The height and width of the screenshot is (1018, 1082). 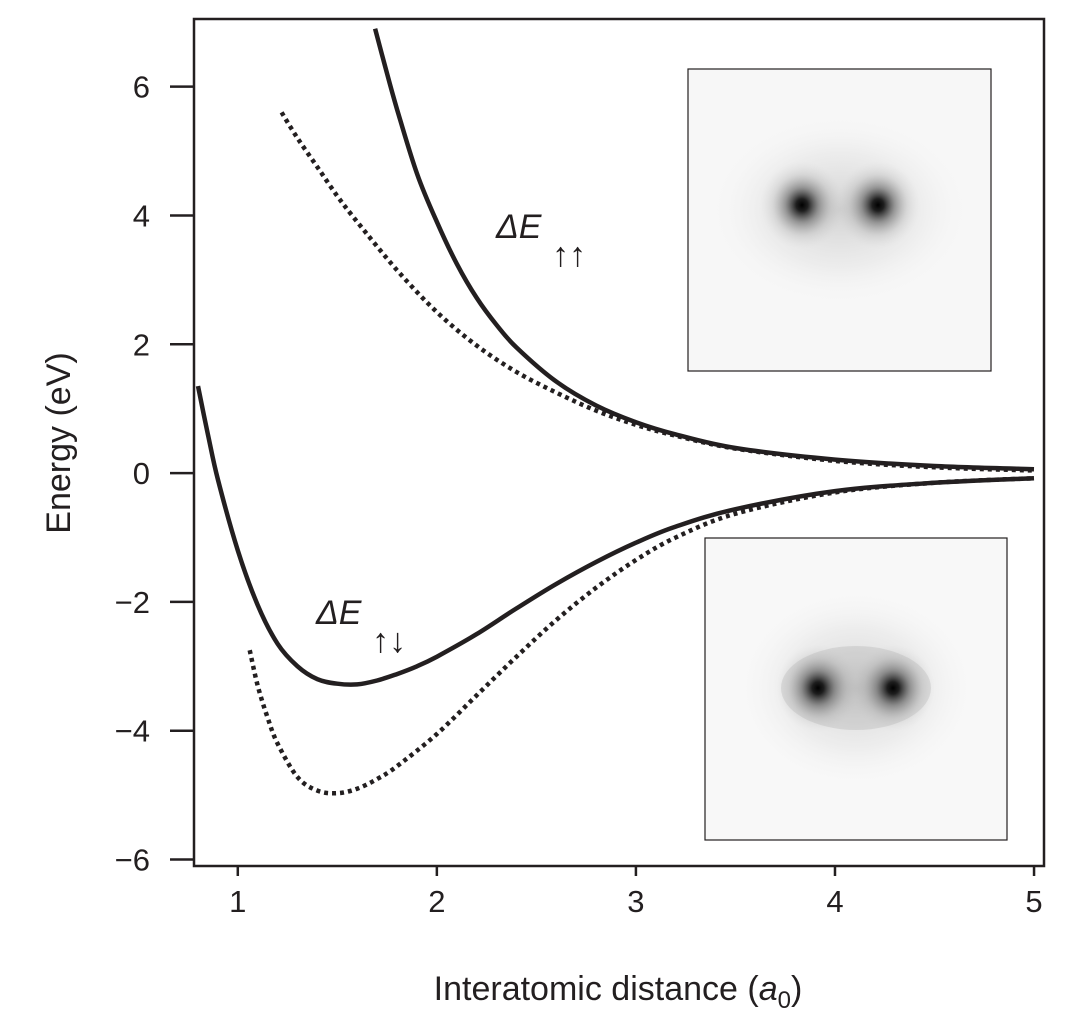 What do you see at coordinates (436, 901) in the screenshot?
I see `x-tick-label: 2` at bounding box center [436, 901].